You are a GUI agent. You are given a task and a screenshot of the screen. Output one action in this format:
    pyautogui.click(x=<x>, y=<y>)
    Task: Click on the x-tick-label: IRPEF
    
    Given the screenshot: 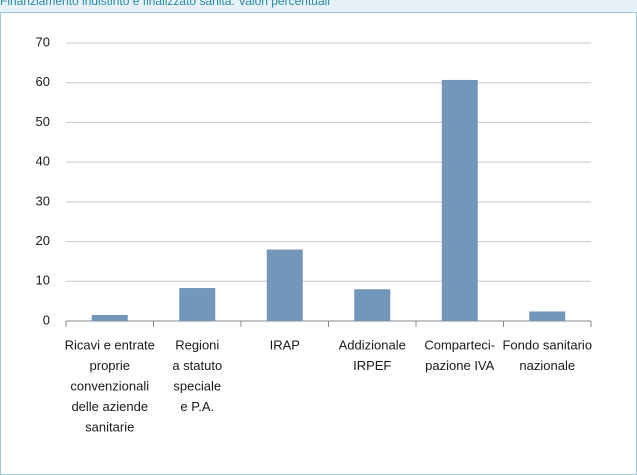 What is the action you would take?
    pyautogui.click(x=372, y=365)
    